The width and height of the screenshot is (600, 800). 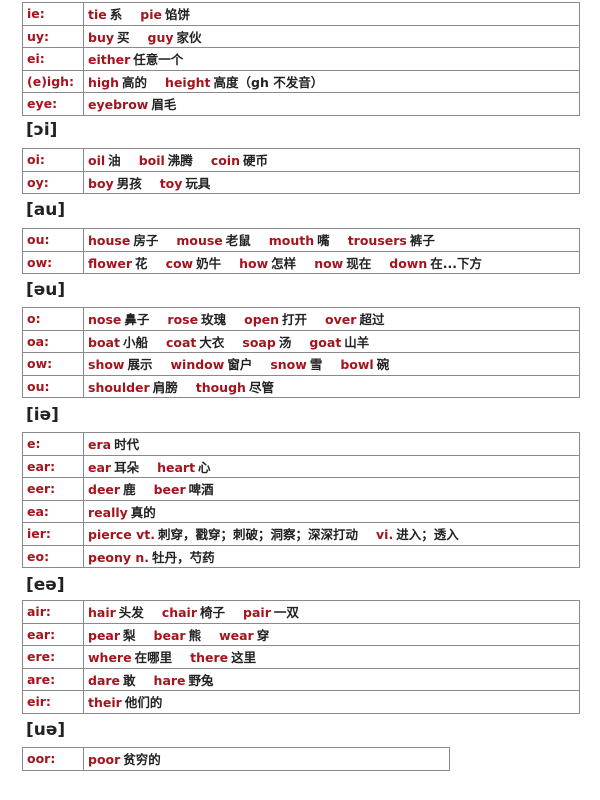 I want to click on example-words: where 在哪里 there 这里, so click(x=331, y=657).